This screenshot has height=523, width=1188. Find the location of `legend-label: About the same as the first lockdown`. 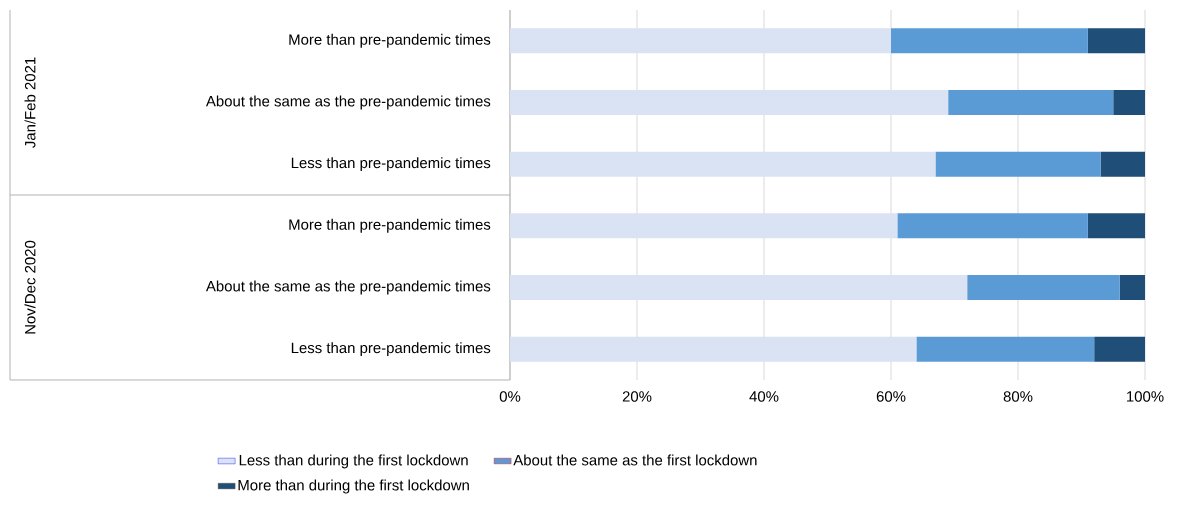

legend-label: About the same as the first lockdown is located at coordinates (635, 460).